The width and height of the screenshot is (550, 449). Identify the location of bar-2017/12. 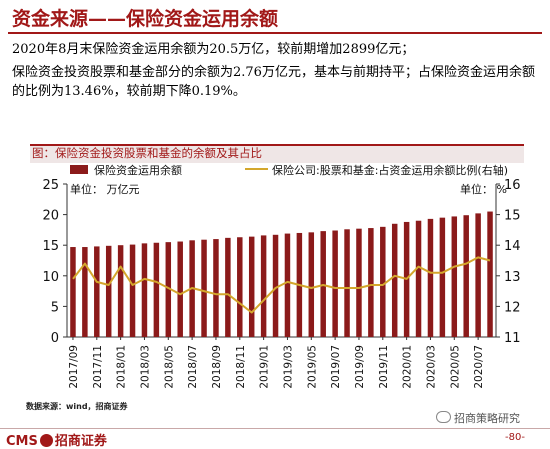
(108, 291).